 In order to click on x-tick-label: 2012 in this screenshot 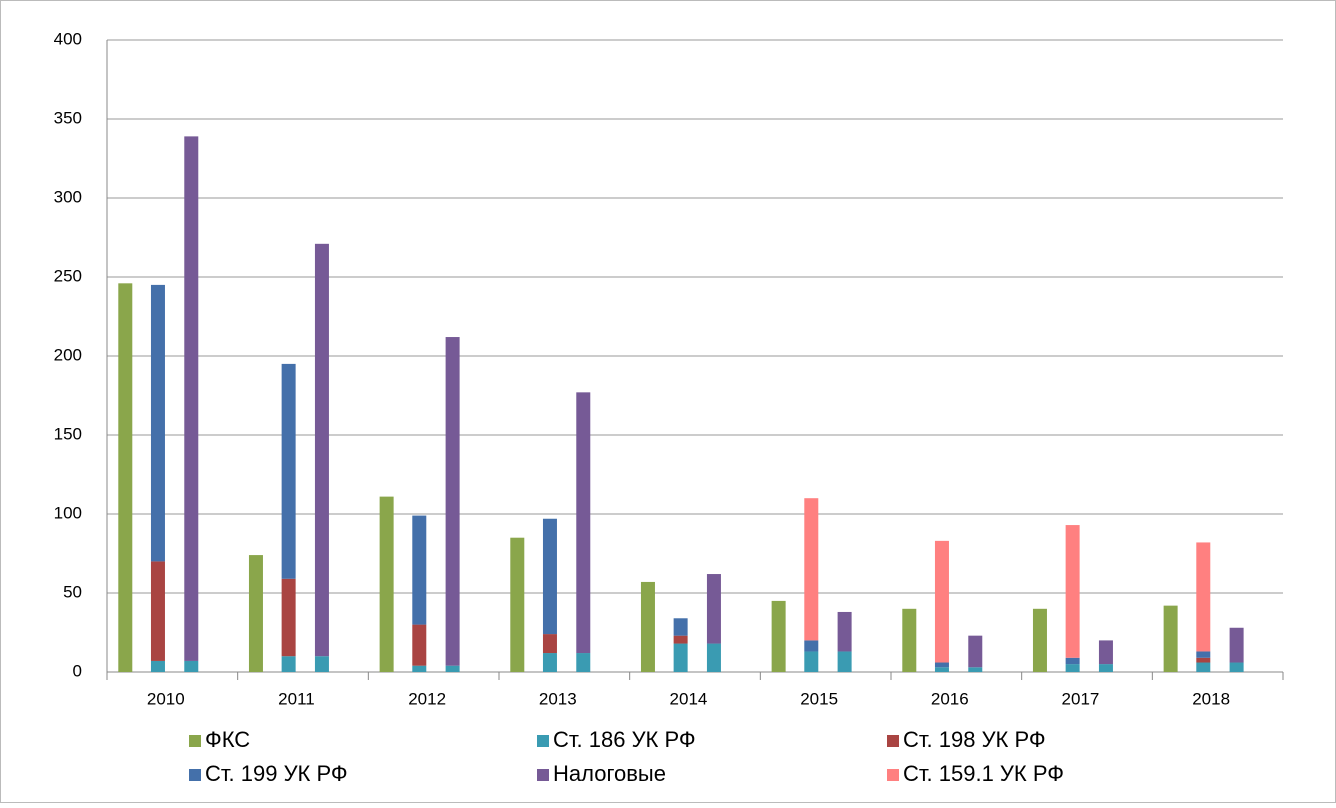, I will do `click(427, 698)`.